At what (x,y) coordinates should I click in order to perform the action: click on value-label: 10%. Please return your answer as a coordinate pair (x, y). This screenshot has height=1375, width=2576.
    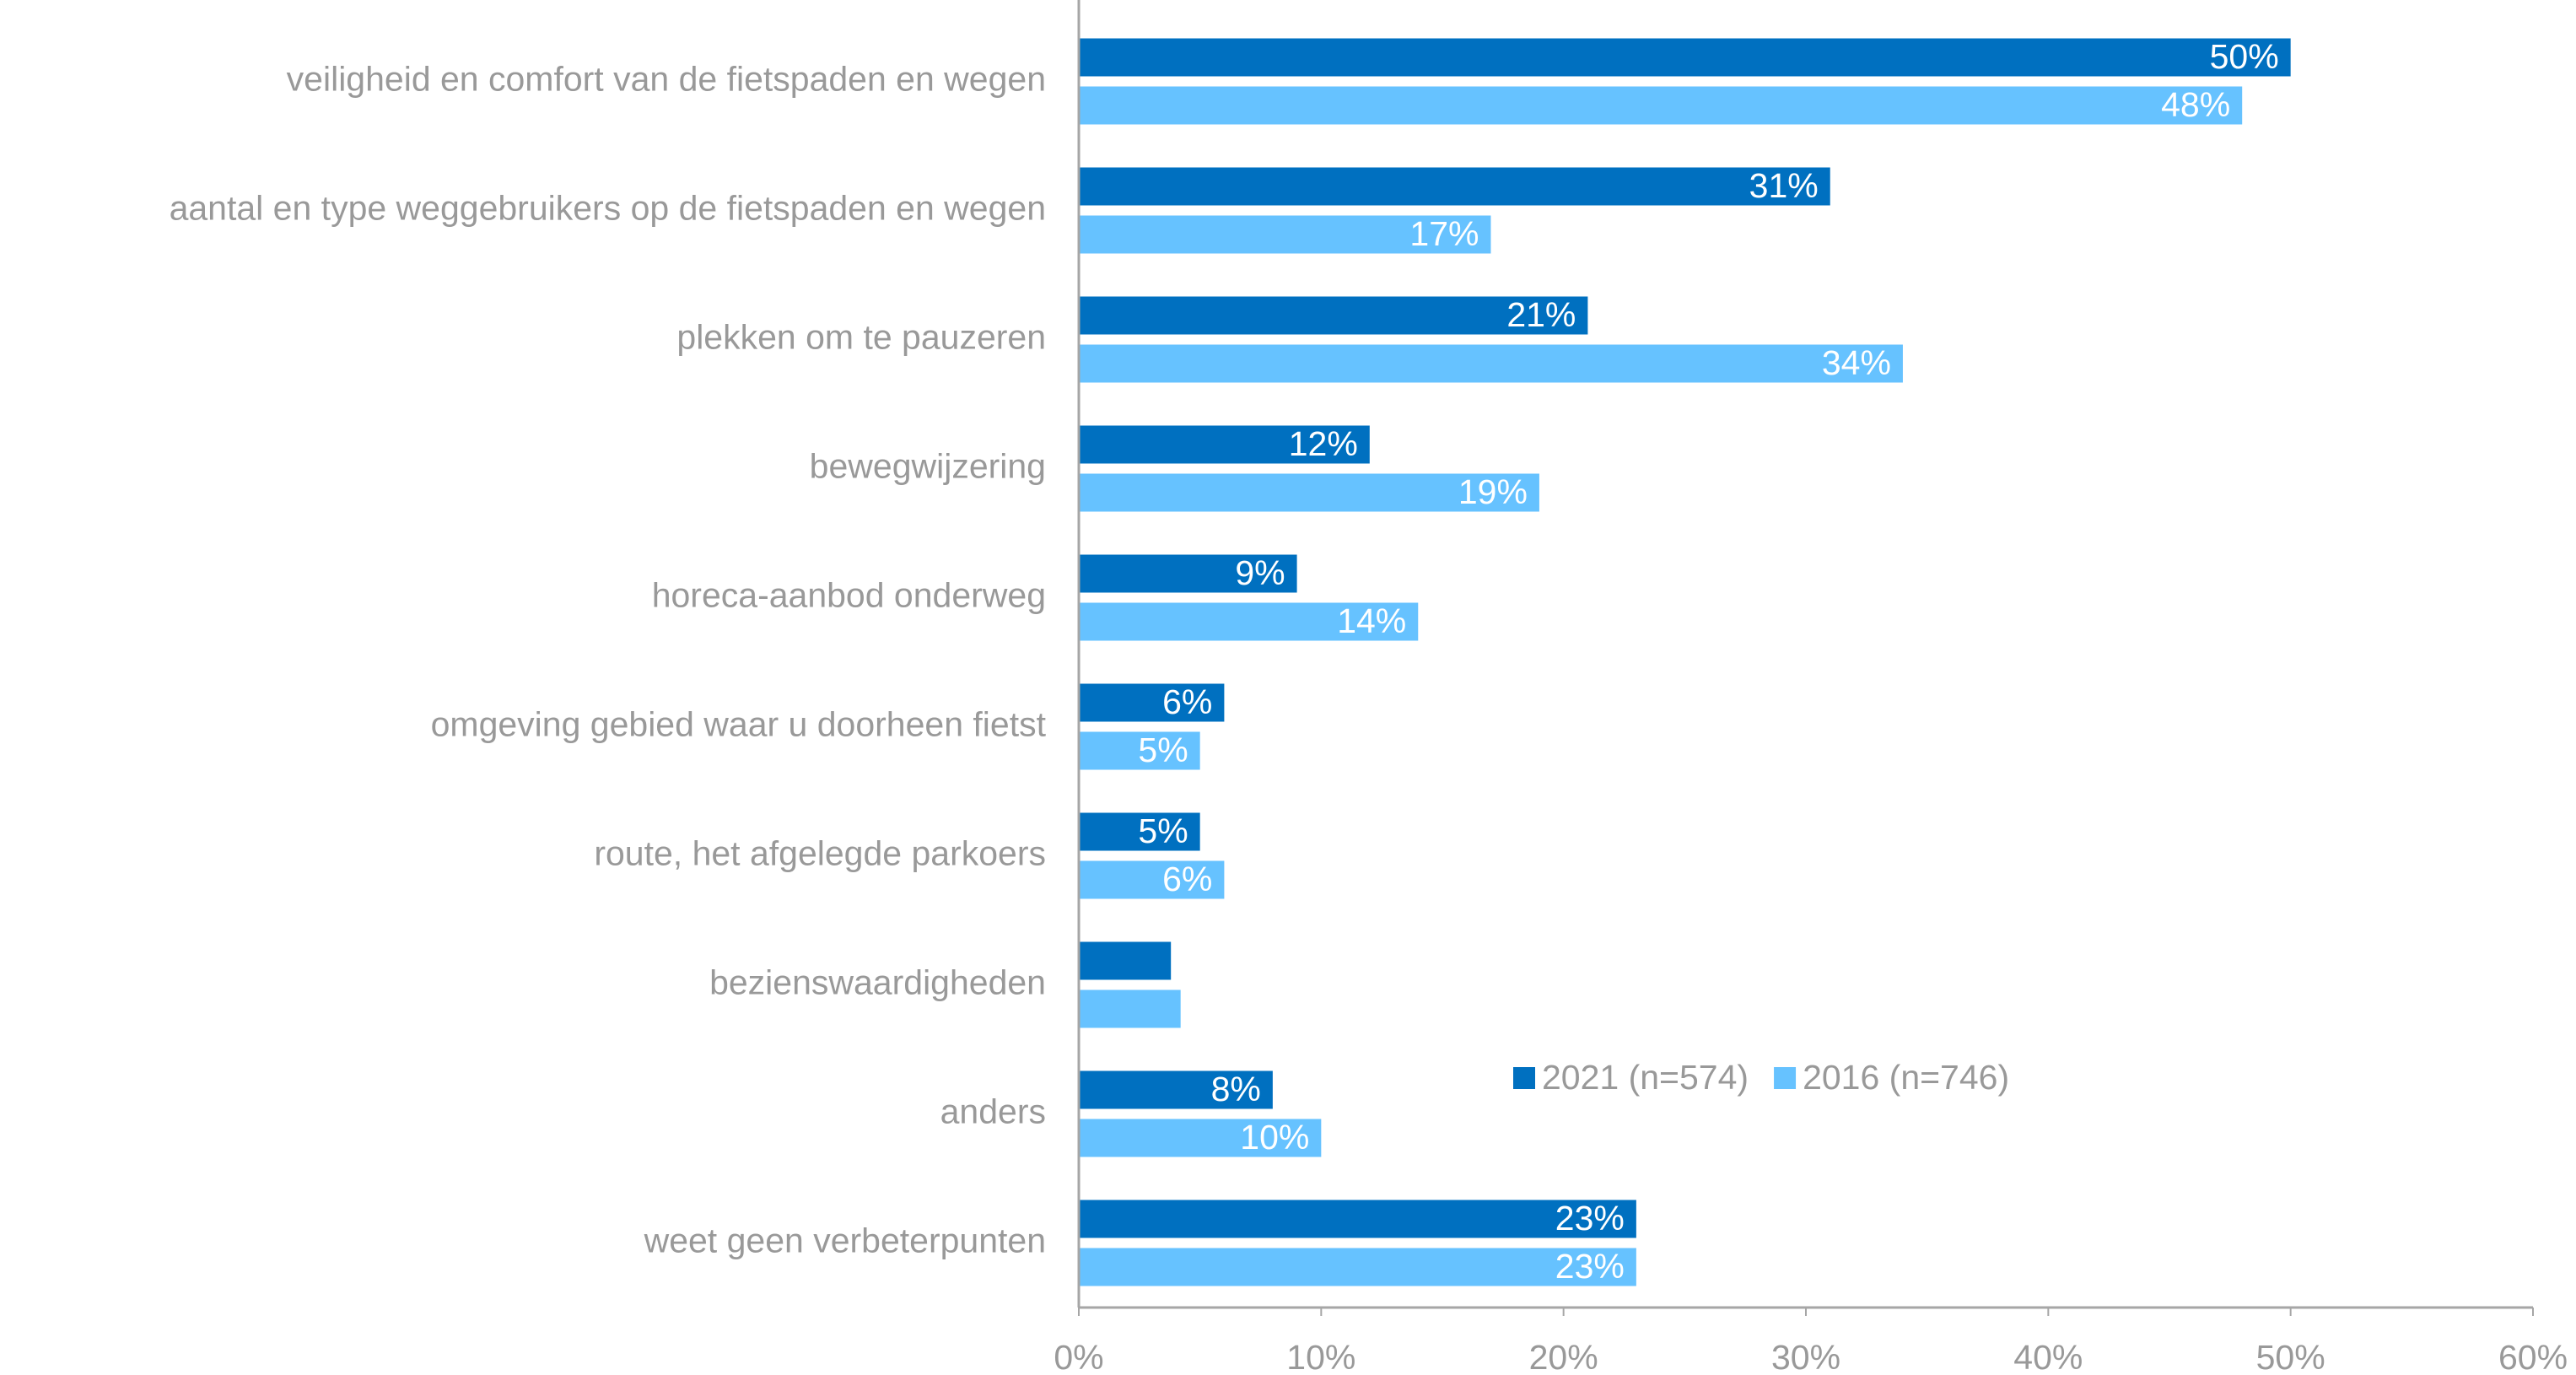
    Looking at the image, I should click on (1274, 1137).